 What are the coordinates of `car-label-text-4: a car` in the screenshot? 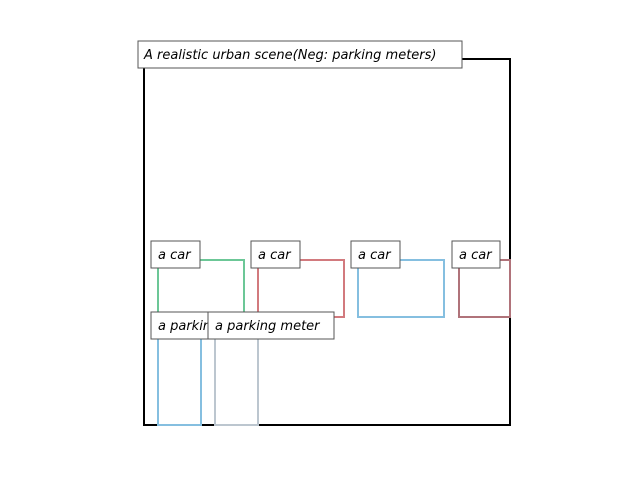 It's located at (476, 255).